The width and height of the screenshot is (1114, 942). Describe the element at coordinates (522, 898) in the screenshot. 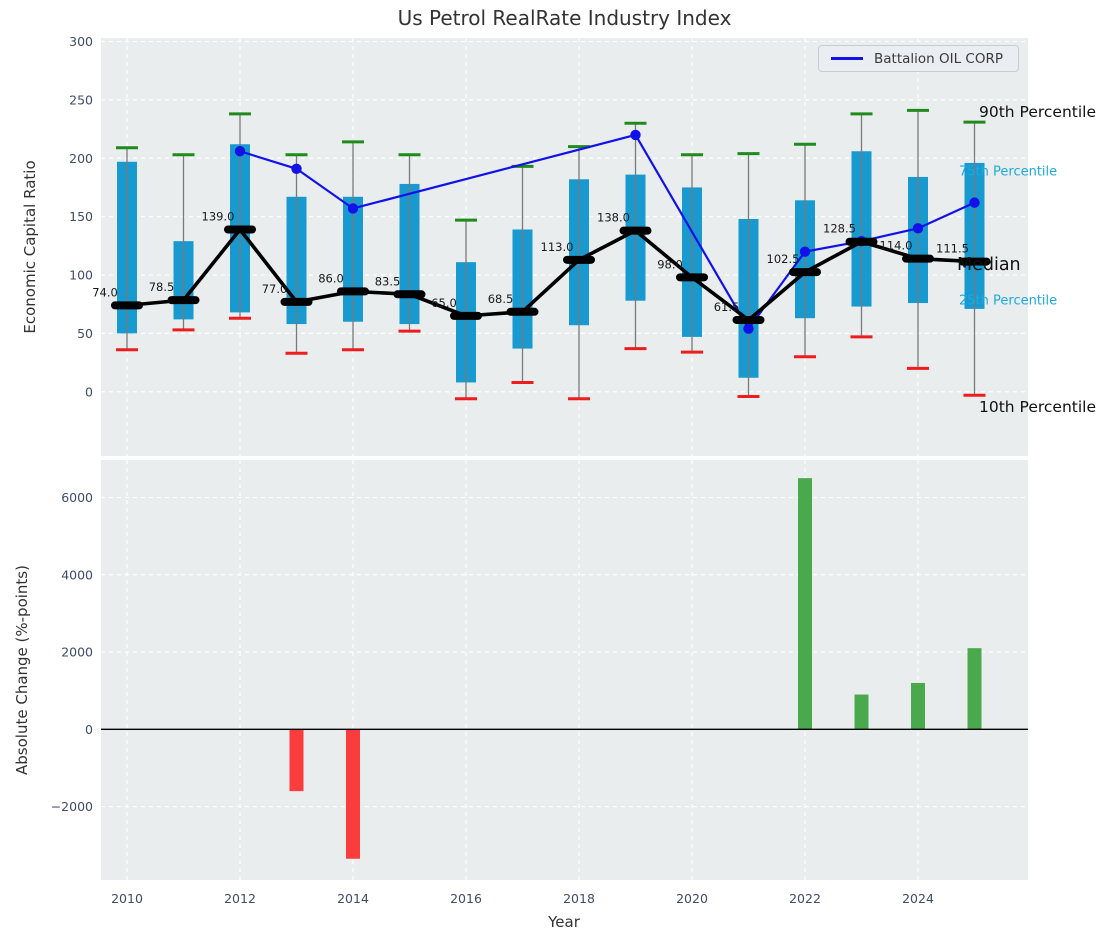

I see `x-ticks: 2010 2012 2014 2016 2018 2020 2022 2024` at that location.